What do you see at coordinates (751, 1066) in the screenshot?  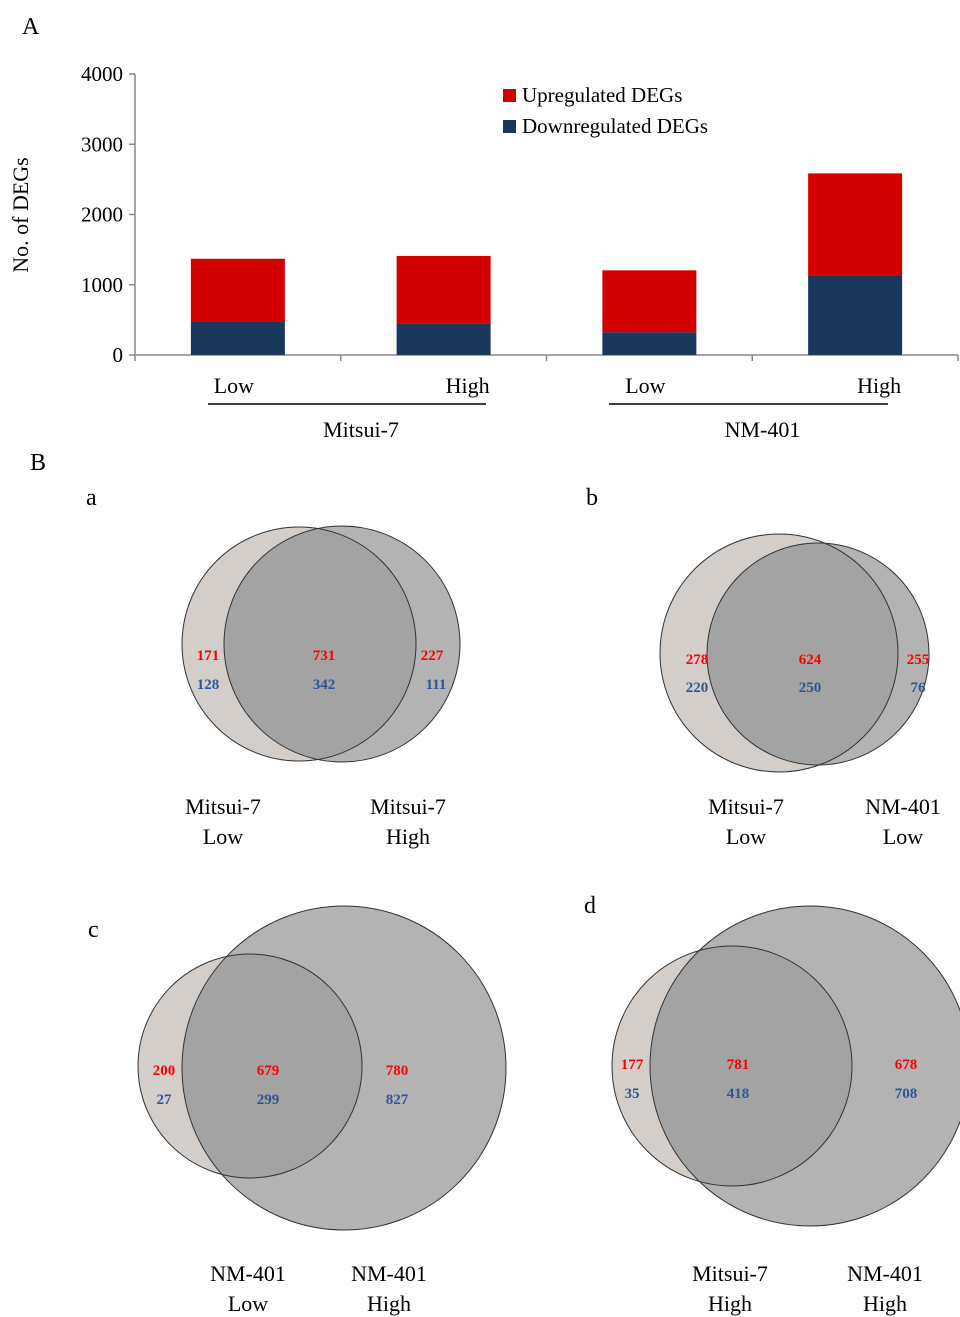 I see `venn-d-overlap` at bounding box center [751, 1066].